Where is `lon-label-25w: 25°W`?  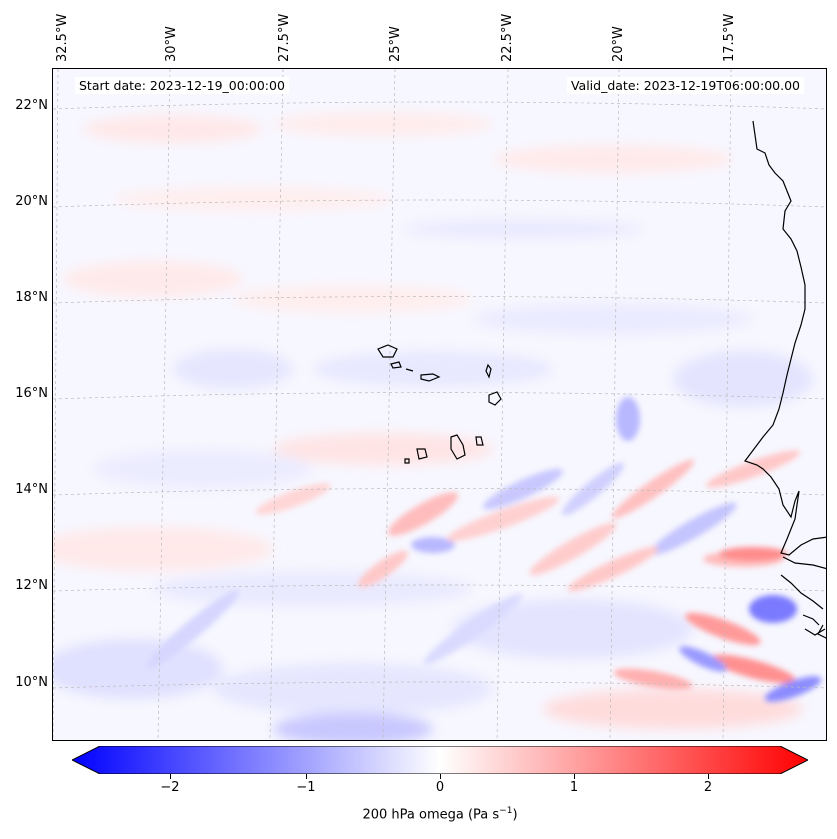 lon-label-25w: 25°W is located at coordinates (395, 44).